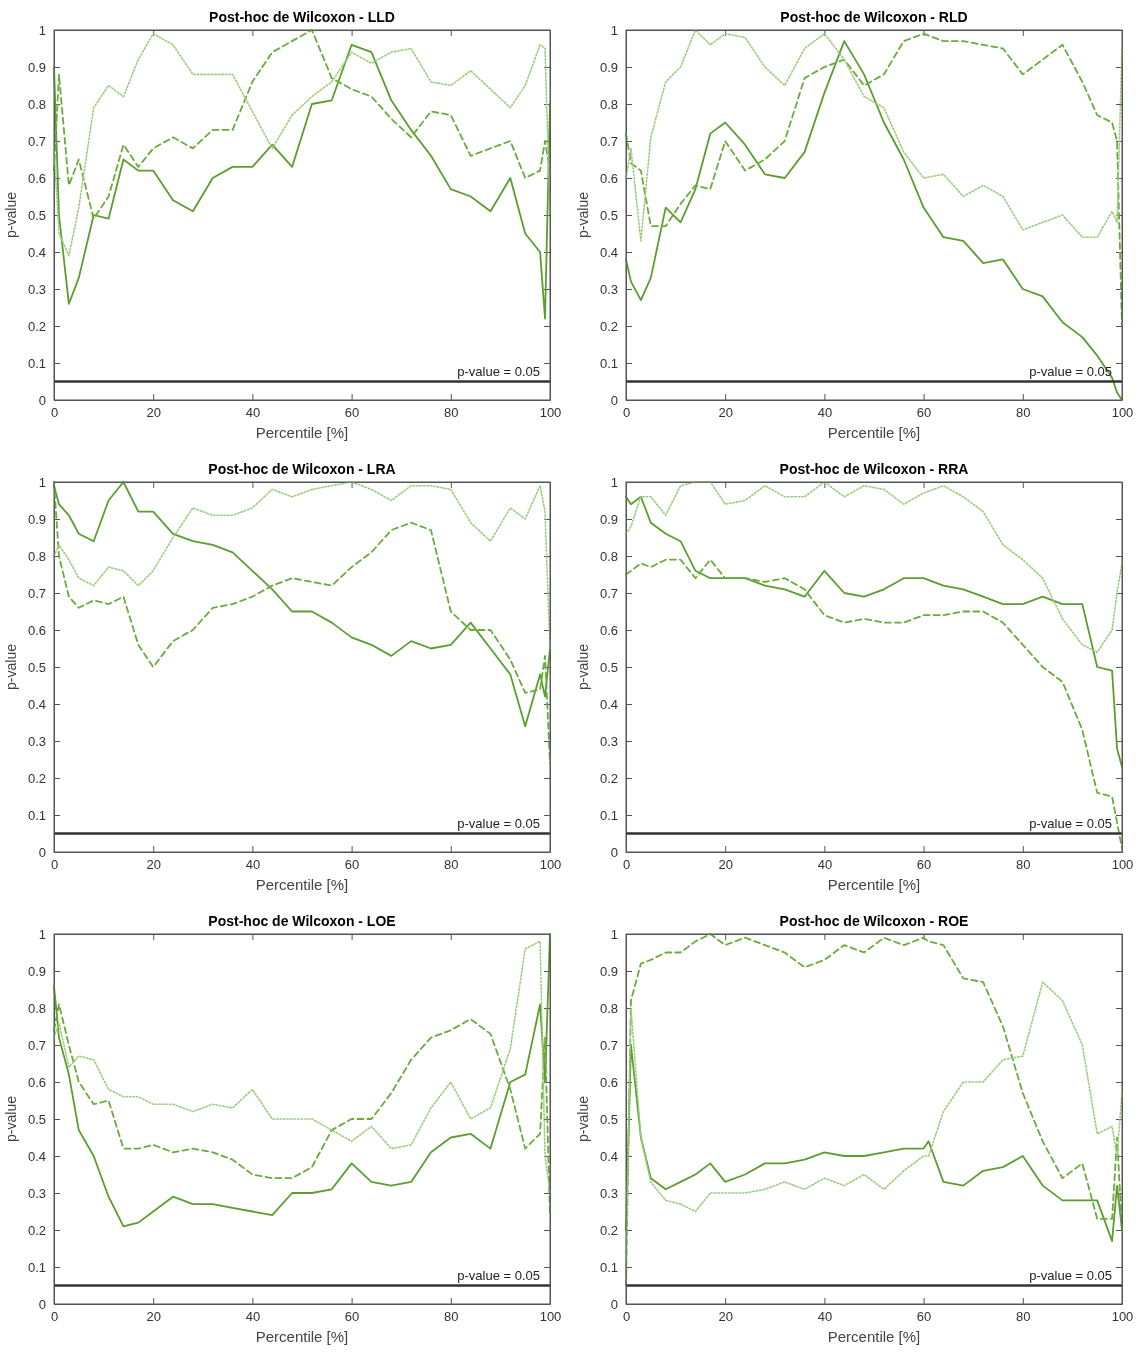  Describe the element at coordinates (302, 17) in the screenshot. I see `chart-title: Post-hoc de Wilcoxon - LLD` at that location.